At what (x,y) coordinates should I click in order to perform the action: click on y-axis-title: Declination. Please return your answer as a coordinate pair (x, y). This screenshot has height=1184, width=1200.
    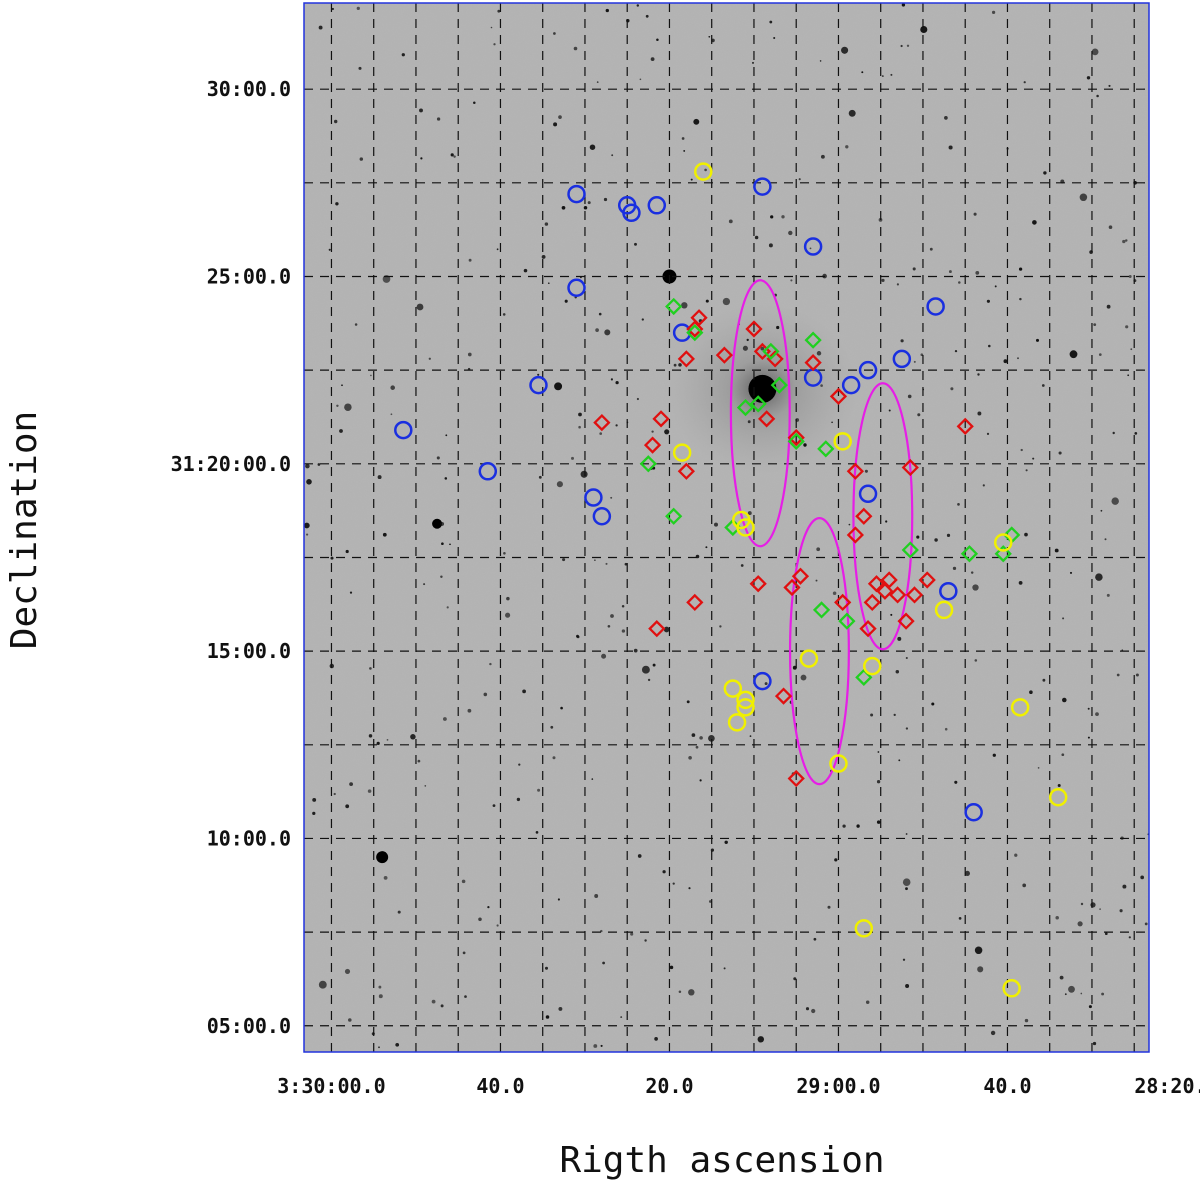
    Looking at the image, I should click on (24, 530).